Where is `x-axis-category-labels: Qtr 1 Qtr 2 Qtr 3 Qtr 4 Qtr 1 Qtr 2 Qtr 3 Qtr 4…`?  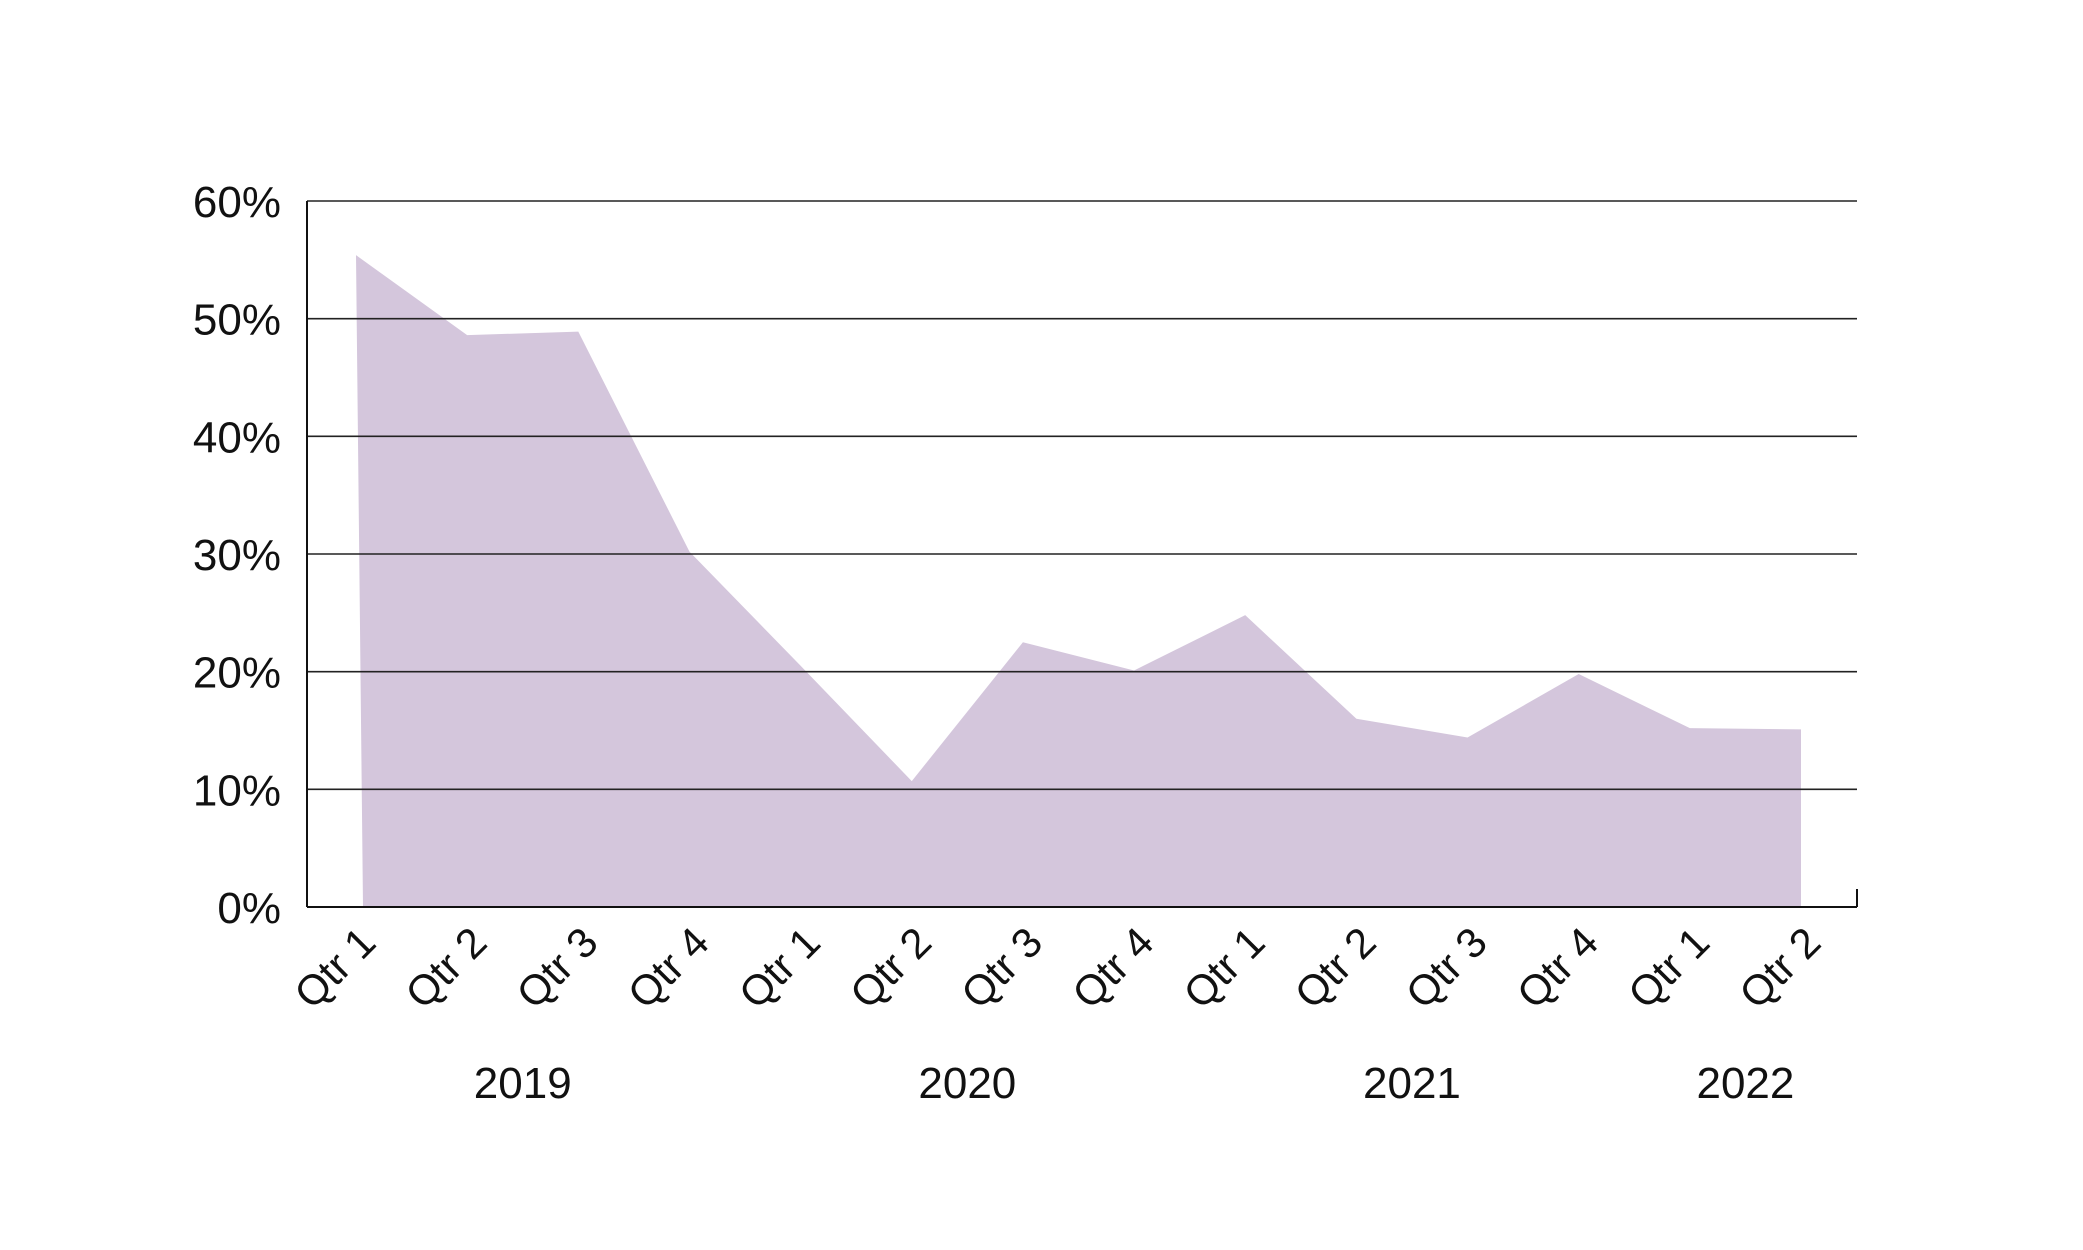 x-axis-category-labels: Qtr 1 Qtr 2 Qtr 3 Qtr 4 Qtr 1 Qtr 2 Qtr 3 Qtr 4… is located at coordinates (1057, 967).